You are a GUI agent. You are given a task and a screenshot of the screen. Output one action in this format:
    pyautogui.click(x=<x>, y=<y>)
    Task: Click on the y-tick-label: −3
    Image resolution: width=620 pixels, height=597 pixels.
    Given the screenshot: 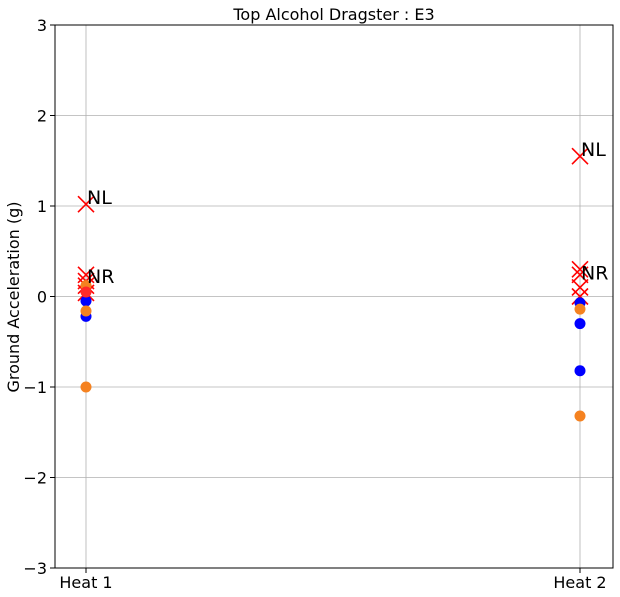 What is the action you would take?
    pyautogui.click(x=35, y=568)
    